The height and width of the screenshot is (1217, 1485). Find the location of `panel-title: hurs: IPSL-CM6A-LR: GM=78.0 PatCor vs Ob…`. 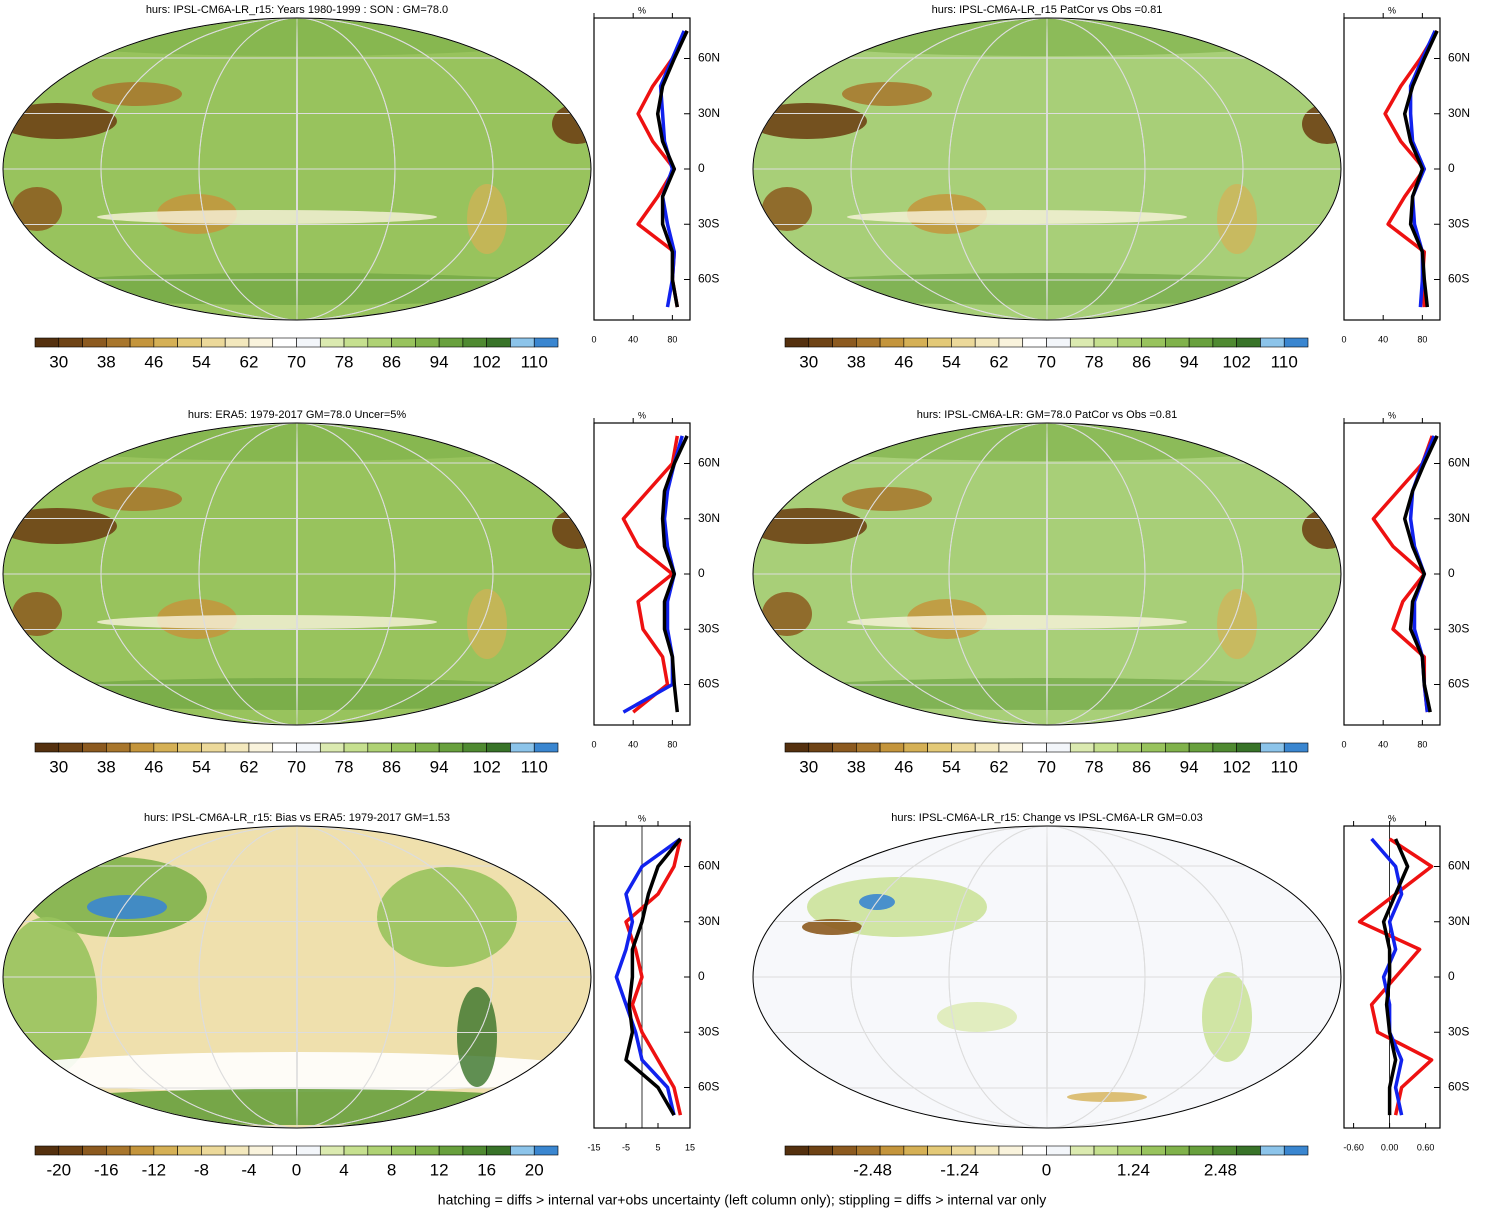

panel-title: hurs: IPSL-CM6A-LR: GM=78.0 PatCor vs Ob… is located at coordinates (1047, 415).